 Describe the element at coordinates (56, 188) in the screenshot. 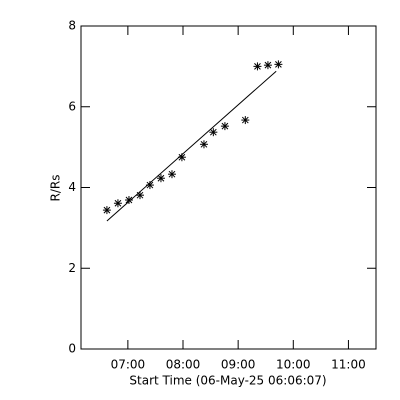

I see `y-axis-label: R/Rs` at that location.